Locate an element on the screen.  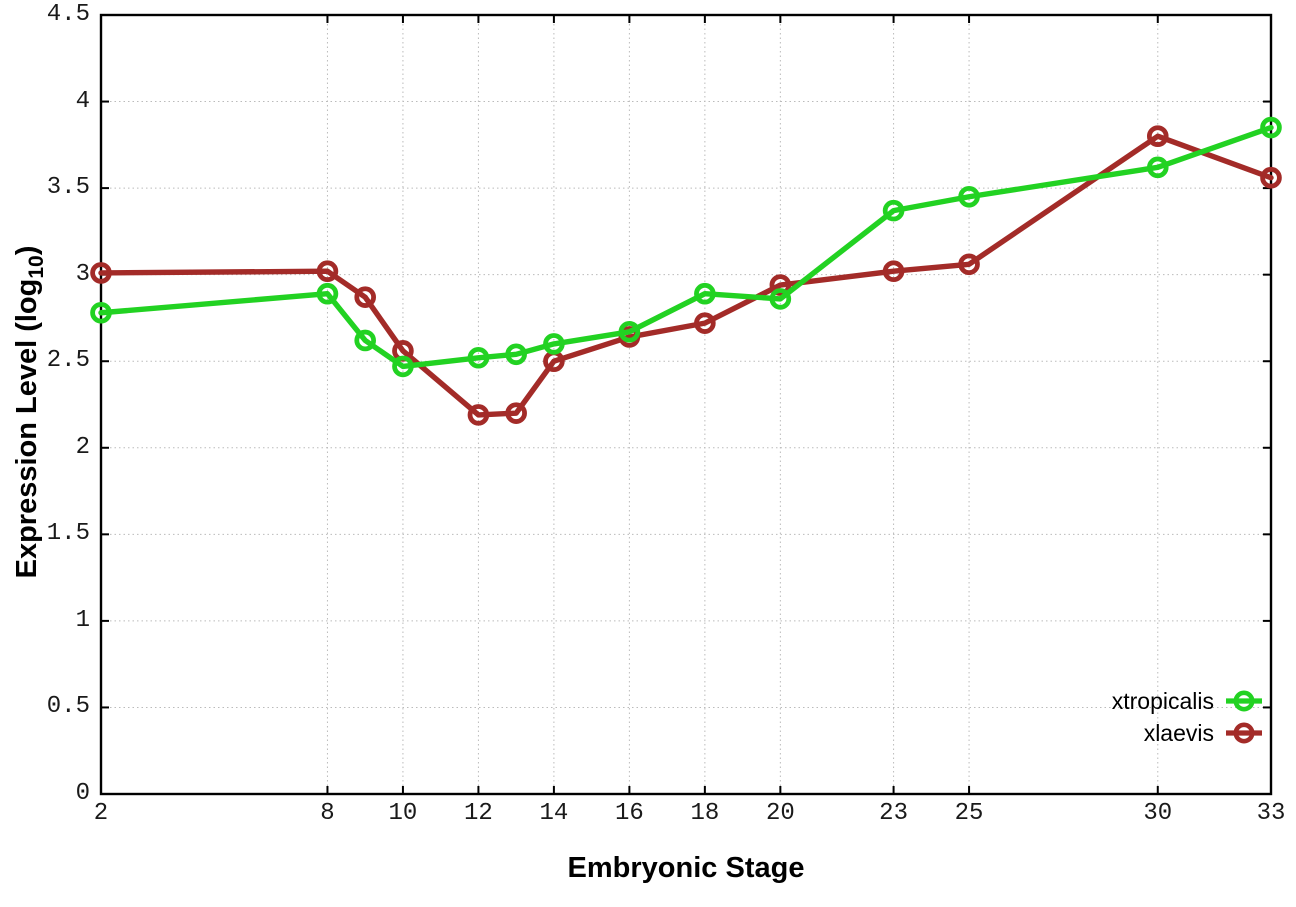
x-tick-label: 25 is located at coordinates (969, 813).